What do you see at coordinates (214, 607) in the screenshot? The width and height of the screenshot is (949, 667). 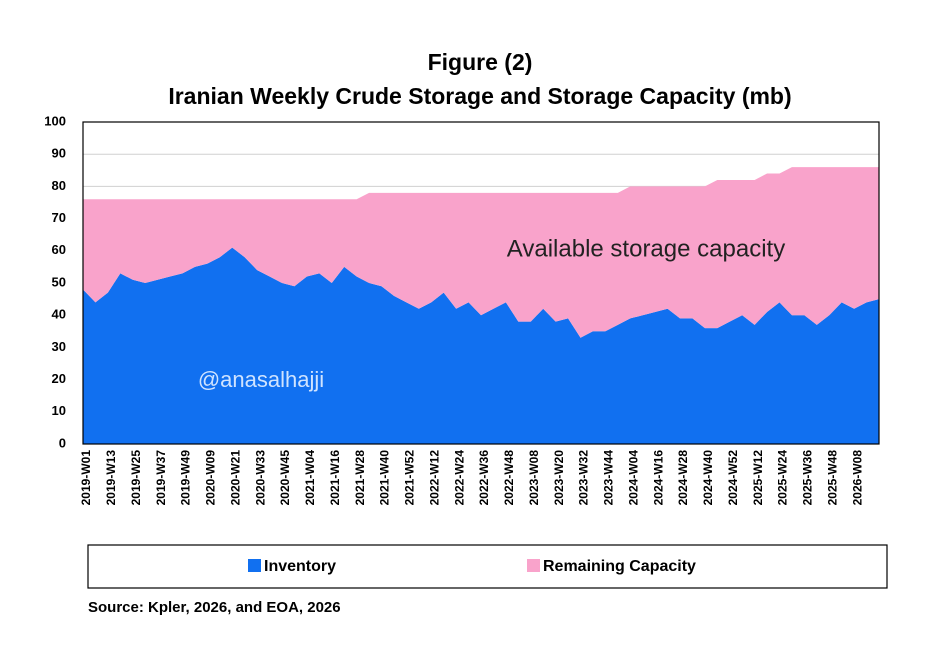 I see `source: Source: Kpler, 2026, and EOA, 2026` at bounding box center [214, 607].